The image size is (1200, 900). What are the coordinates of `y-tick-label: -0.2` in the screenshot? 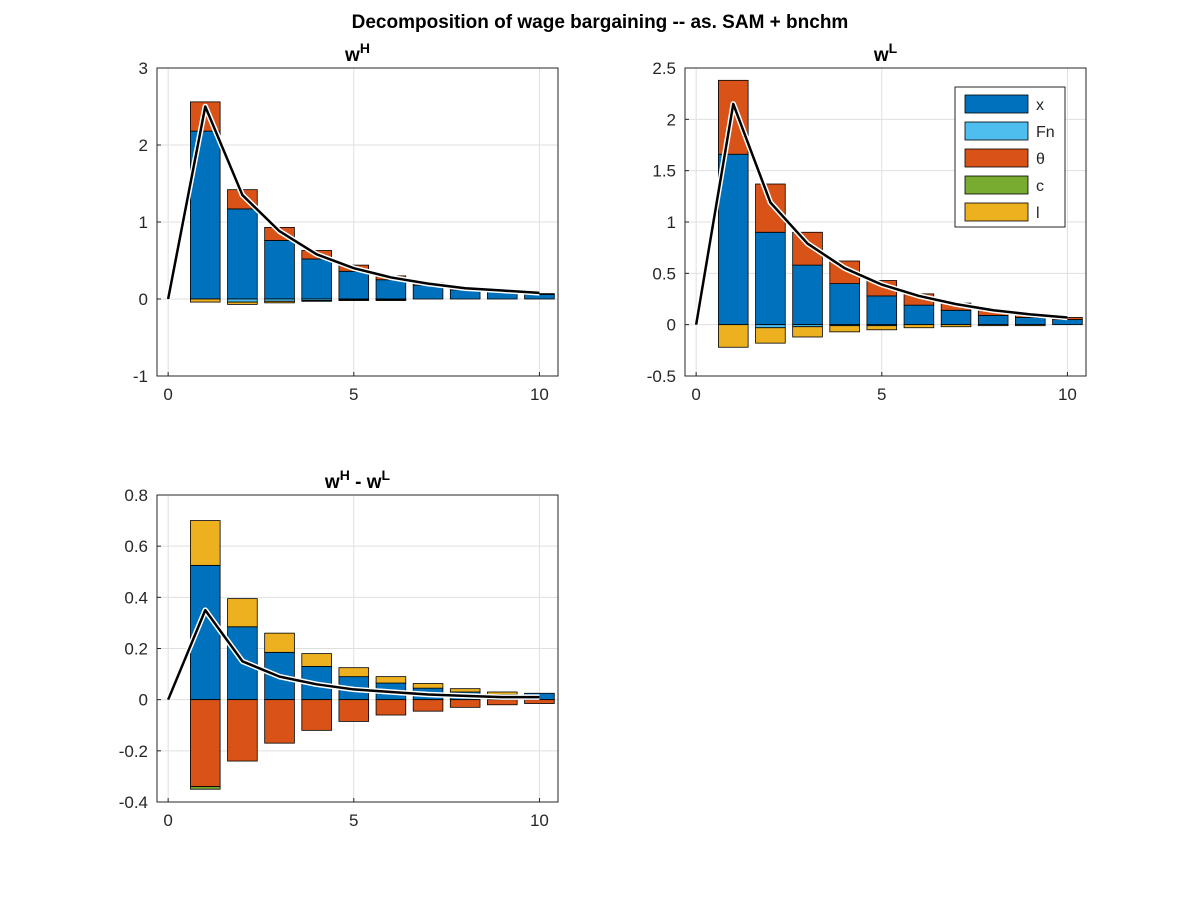 It's located at (133, 751).